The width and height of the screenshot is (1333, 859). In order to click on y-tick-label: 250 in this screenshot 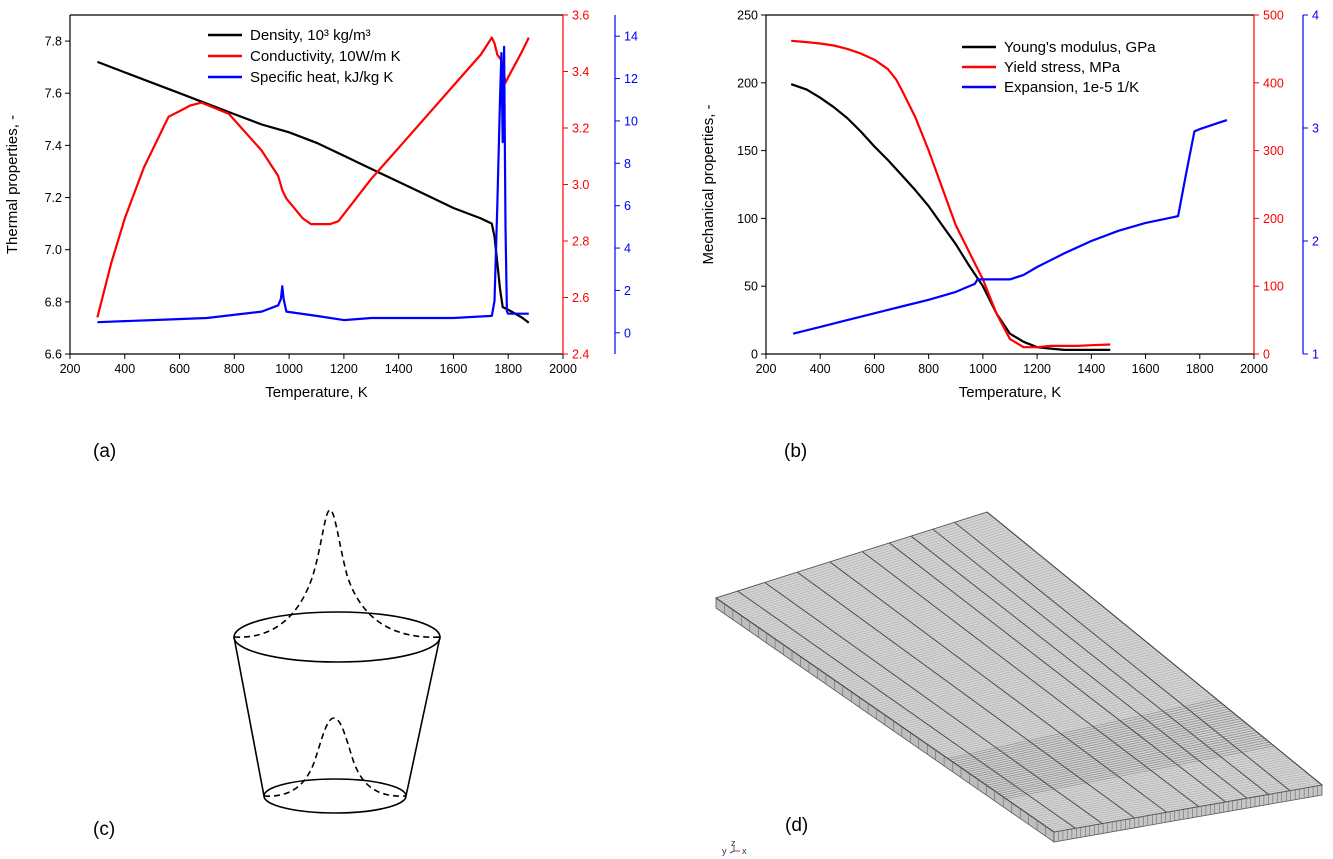, I will do `click(747, 16)`.